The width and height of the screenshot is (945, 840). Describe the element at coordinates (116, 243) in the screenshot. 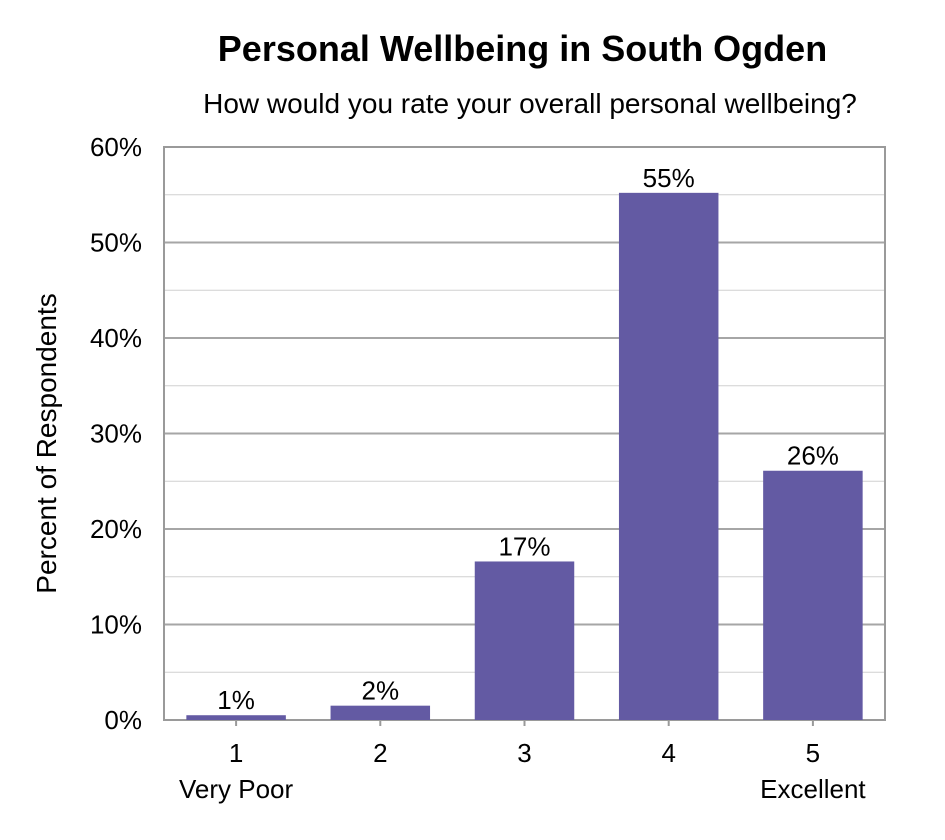

I see `y-tick-label: 50%` at that location.